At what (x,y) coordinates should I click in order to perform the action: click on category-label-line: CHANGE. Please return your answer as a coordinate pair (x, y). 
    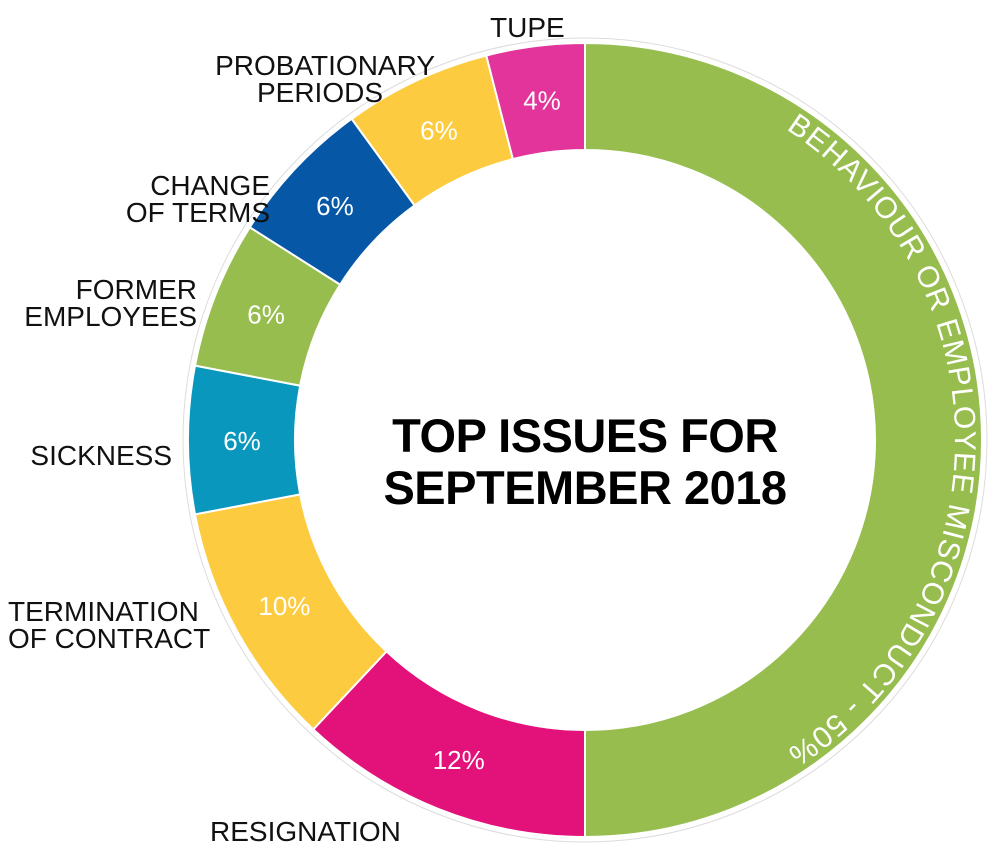
    Looking at the image, I should click on (210, 185).